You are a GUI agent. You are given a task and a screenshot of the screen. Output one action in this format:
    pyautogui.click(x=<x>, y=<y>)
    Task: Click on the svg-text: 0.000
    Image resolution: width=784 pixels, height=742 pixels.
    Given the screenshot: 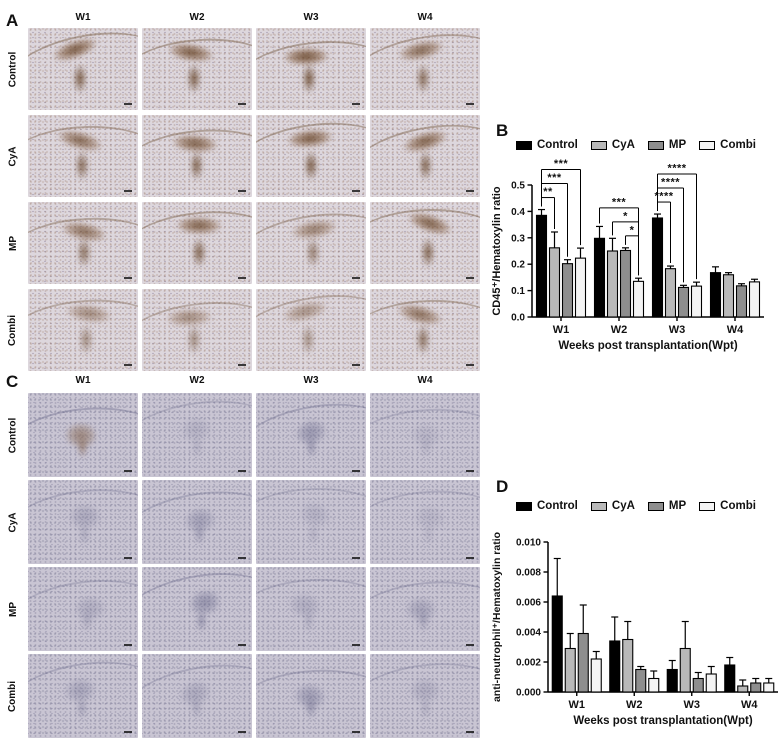 What is the action you would take?
    pyautogui.click(x=528, y=693)
    